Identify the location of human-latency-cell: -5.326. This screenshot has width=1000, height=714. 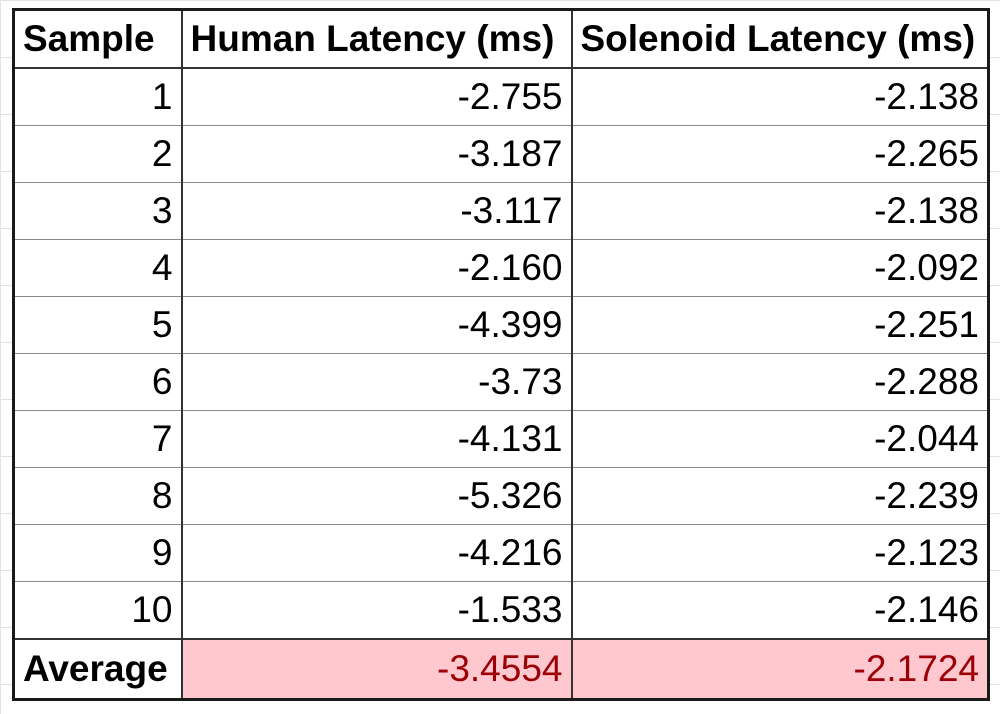
(376, 496).